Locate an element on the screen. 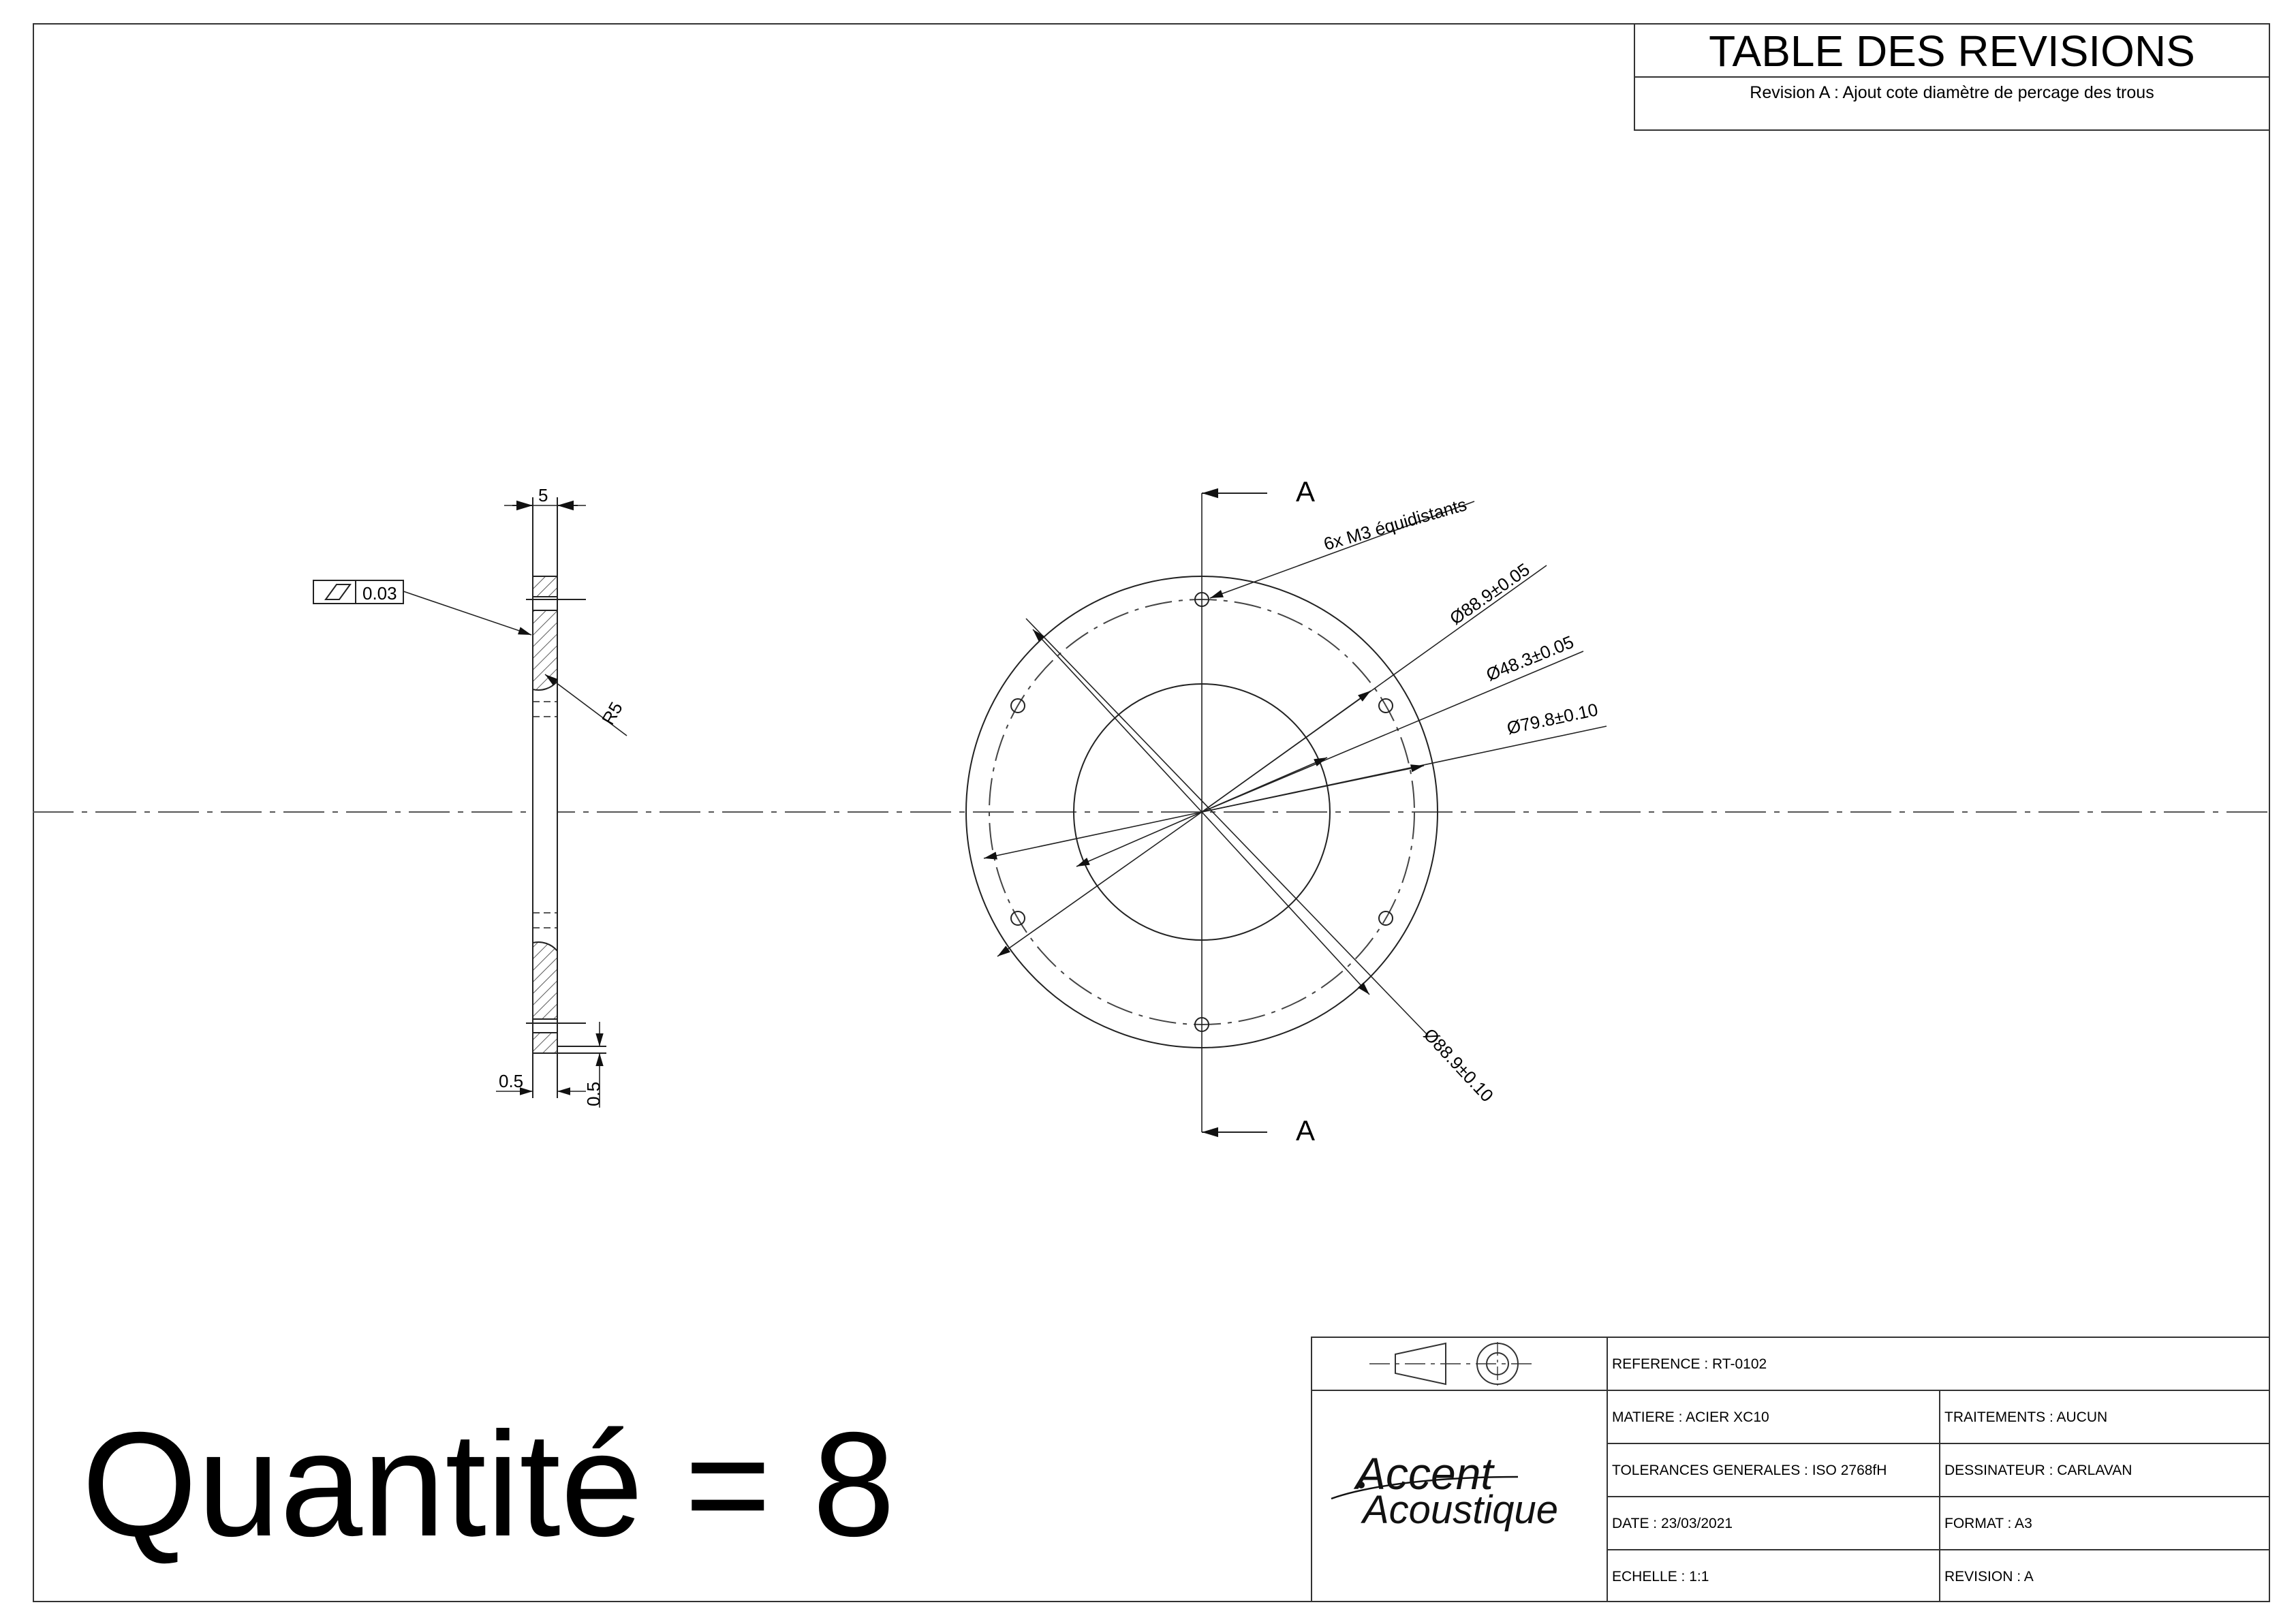 Image resolution: width=2296 pixels, height=1624 pixels. hole-note-leader is located at coordinates (1342, 550).